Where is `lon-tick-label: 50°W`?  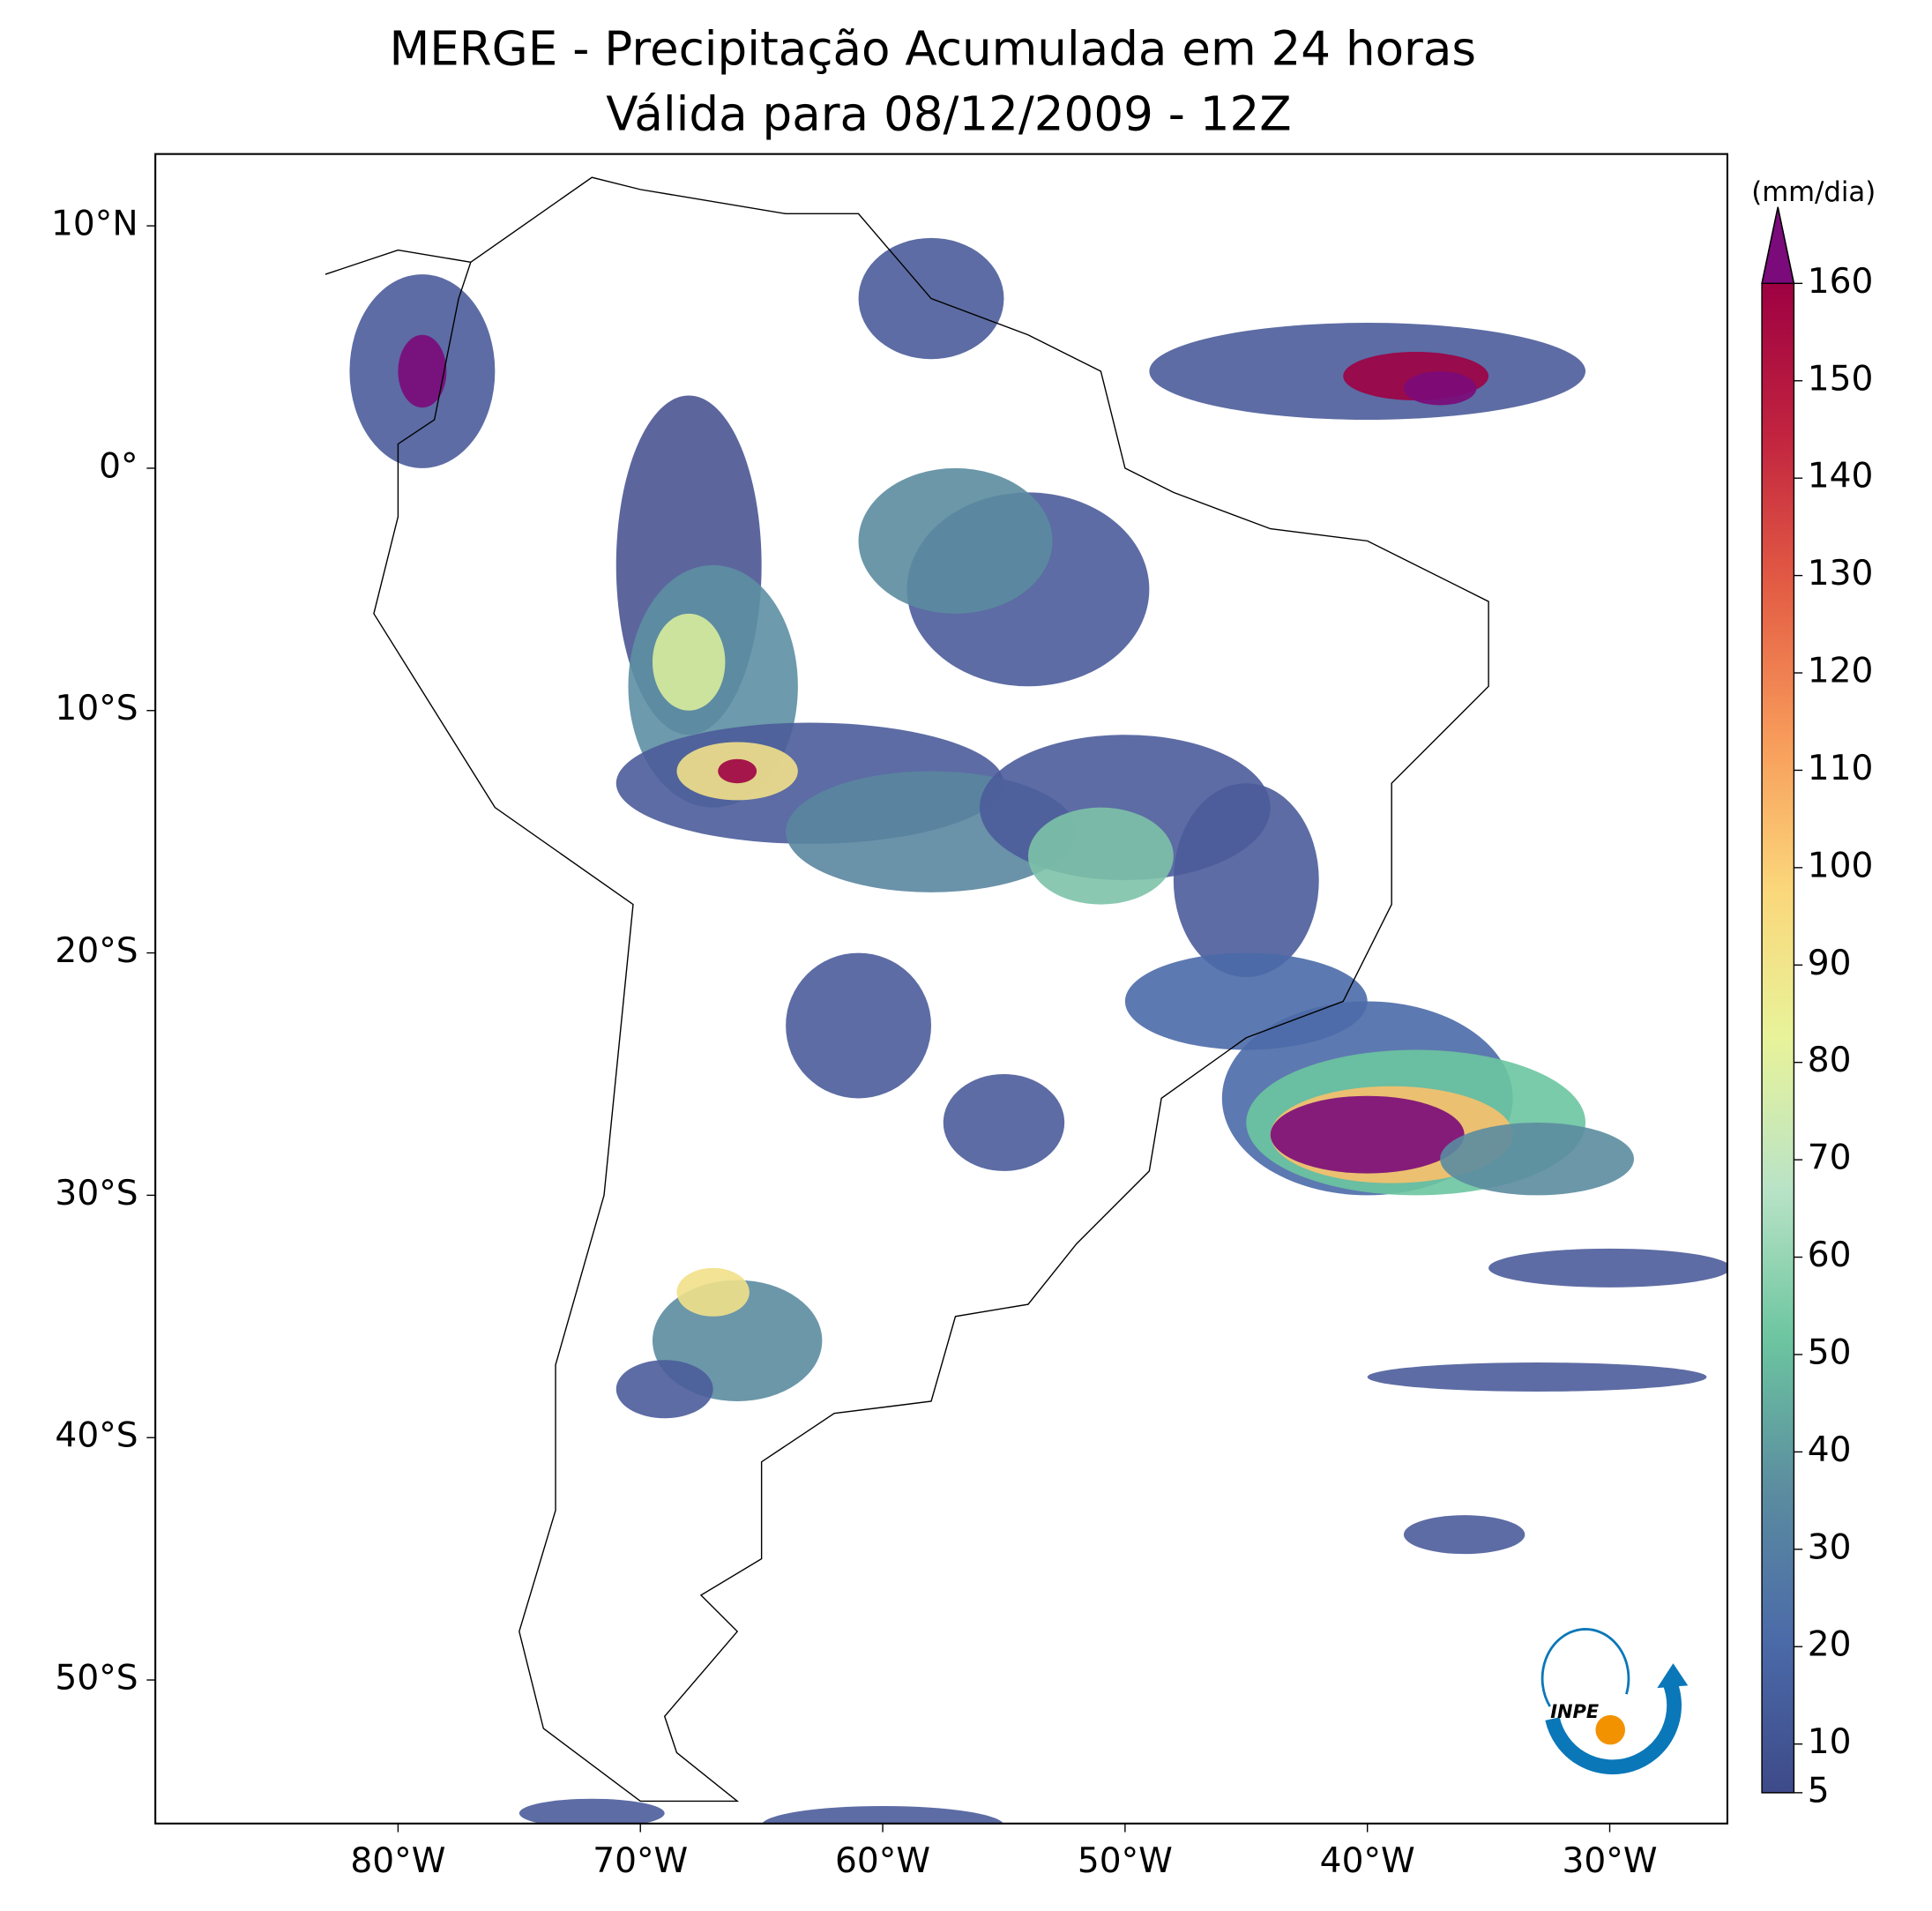
lon-tick-label: 50°W is located at coordinates (1125, 1861).